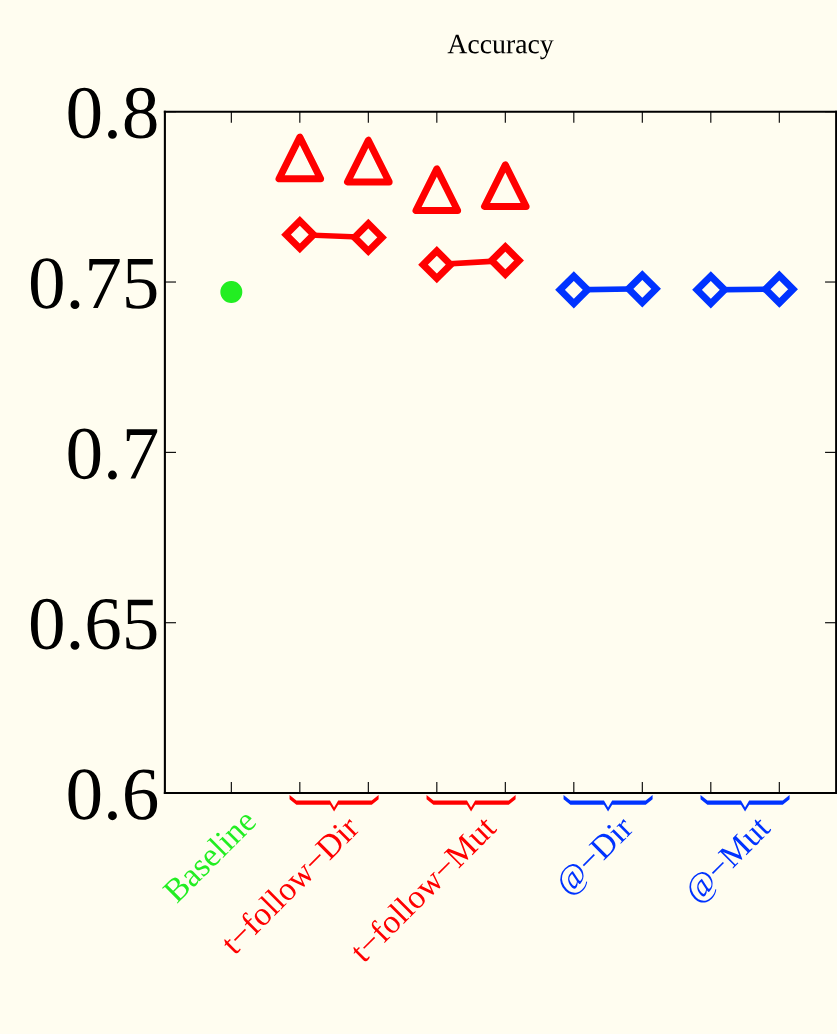 This screenshot has width=837, height=1034. Describe the element at coordinates (112, 113) in the screenshot. I see `y-tick-label: 0.8` at that location.